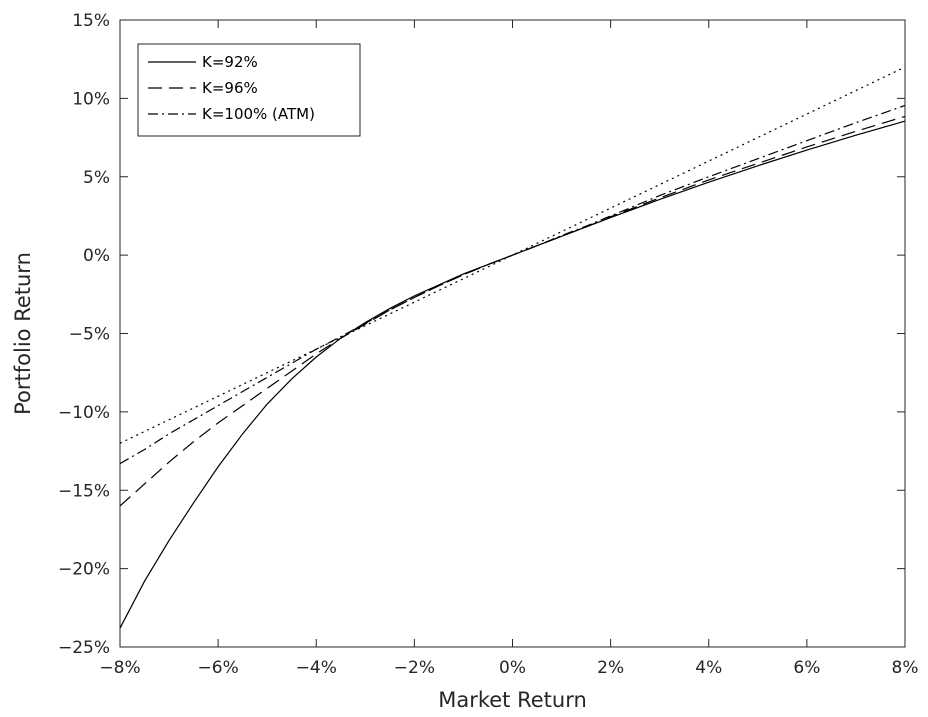 The width and height of the screenshot is (928, 717). What do you see at coordinates (91, 21) in the screenshot?
I see `y-tick-label: 15%` at bounding box center [91, 21].